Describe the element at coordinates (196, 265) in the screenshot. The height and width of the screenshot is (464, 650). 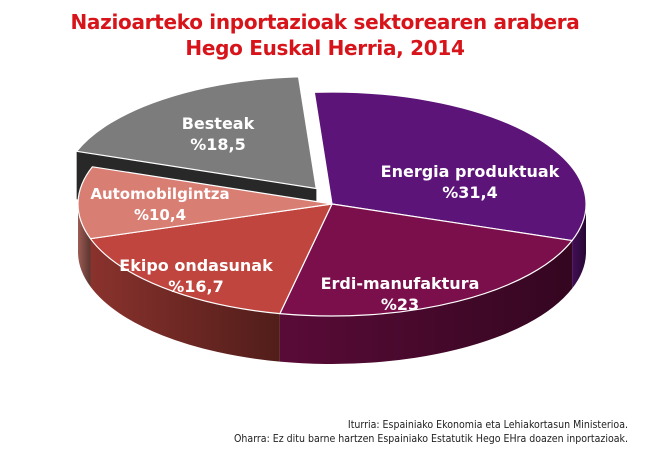
I see `label-name-ekipo-ondasunak: Ekipo ondasunak` at that location.